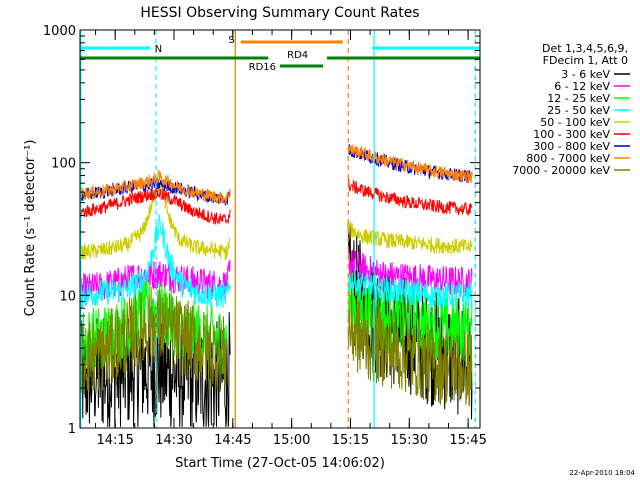 This screenshot has height=484, width=640. What do you see at coordinates (30, 228) in the screenshot?
I see `y-axis-label: Count Rate (s⁻¹ detector⁻¹)` at bounding box center [30, 228].